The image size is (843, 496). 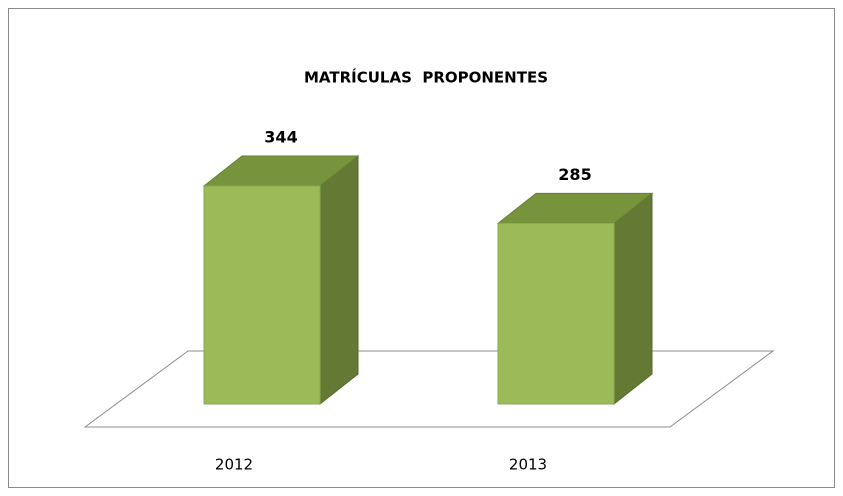 I want to click on x-tick-label: 2013, so click(x=528, y=465).